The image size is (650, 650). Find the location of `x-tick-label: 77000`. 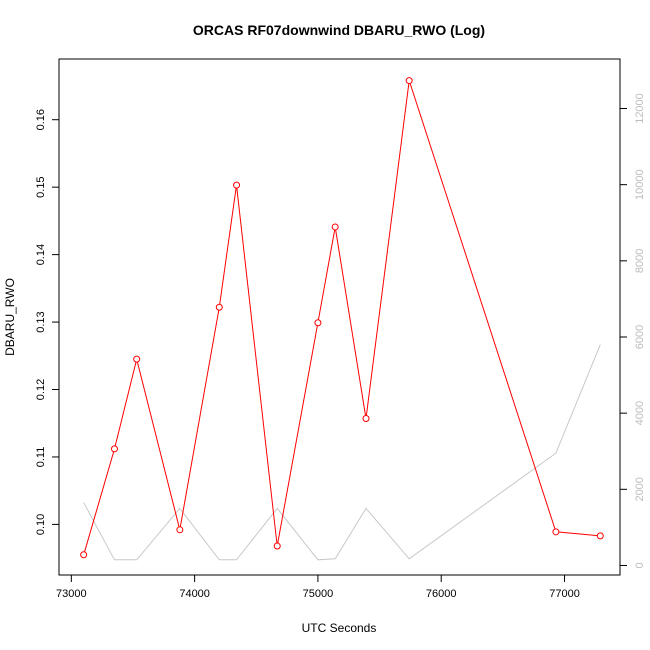

x-tick-label: 77000 is located at coordinates (564, 594).